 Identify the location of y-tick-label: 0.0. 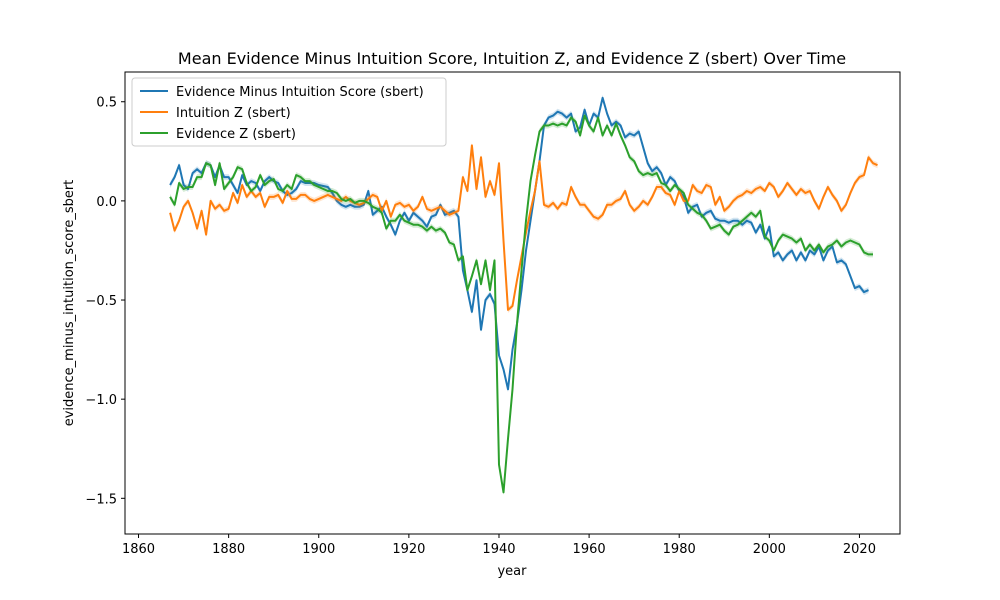
(106, 202).